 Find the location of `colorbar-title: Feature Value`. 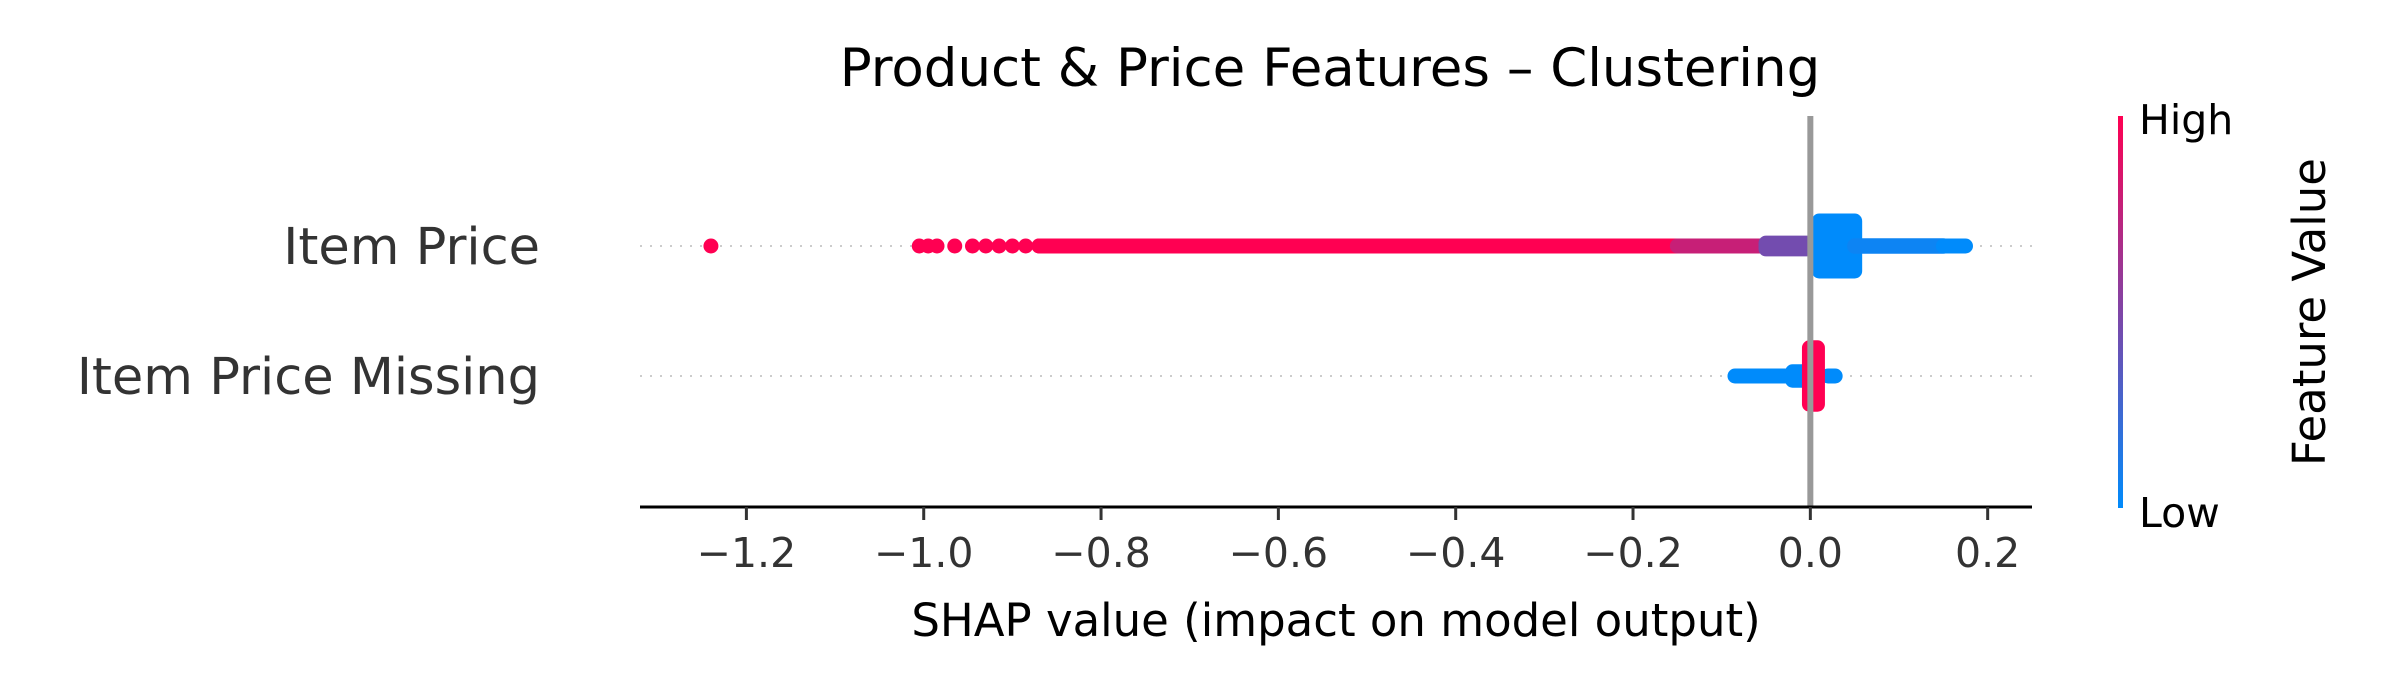

colorbar-title: Feature Value is located at coordinates (2309, 312).